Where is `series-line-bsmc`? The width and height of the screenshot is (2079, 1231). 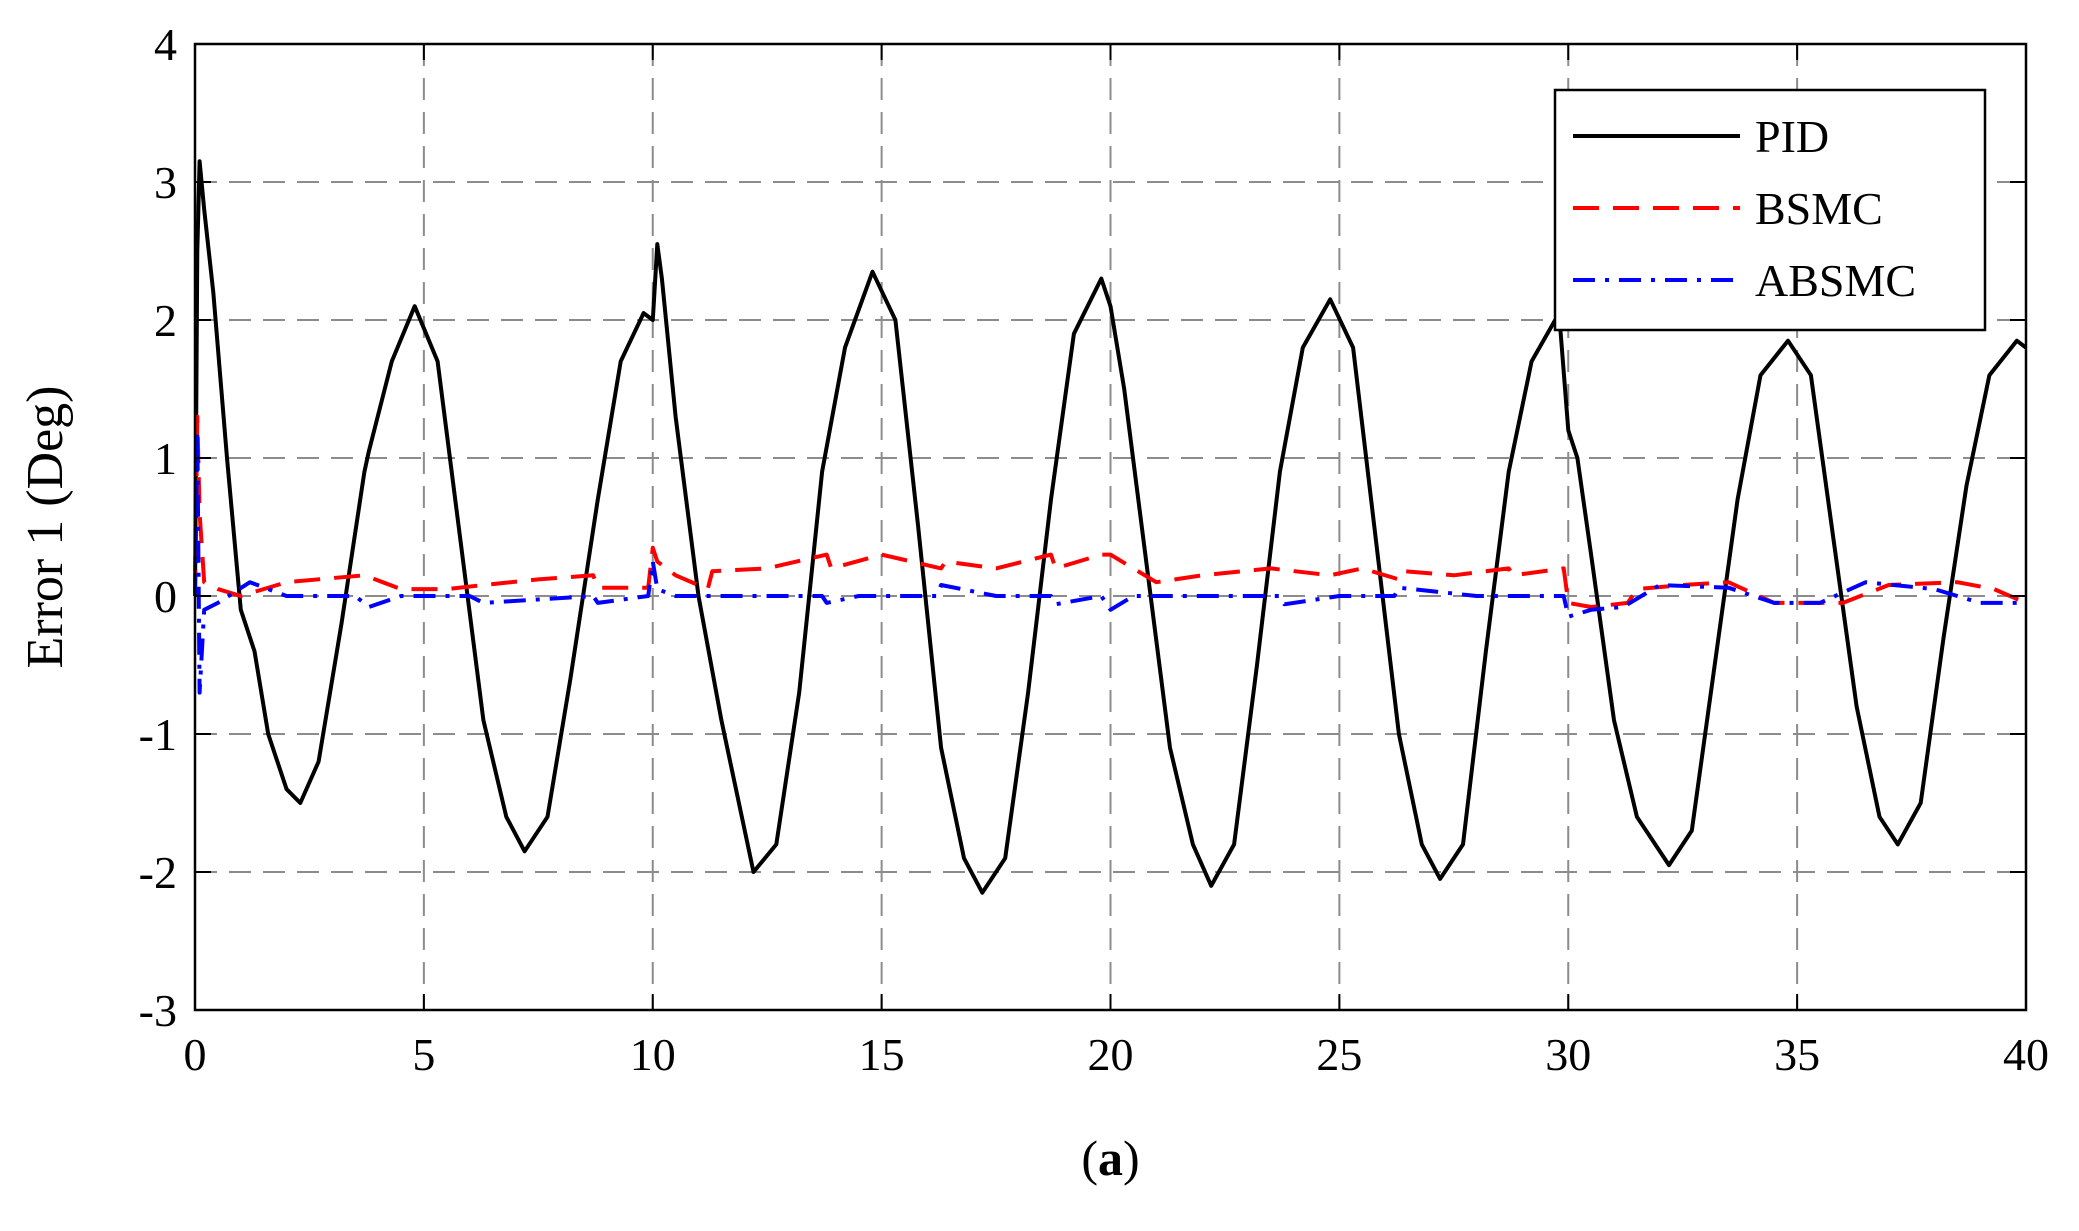 series-line-bsmc is located at coordinates (1110, 511).